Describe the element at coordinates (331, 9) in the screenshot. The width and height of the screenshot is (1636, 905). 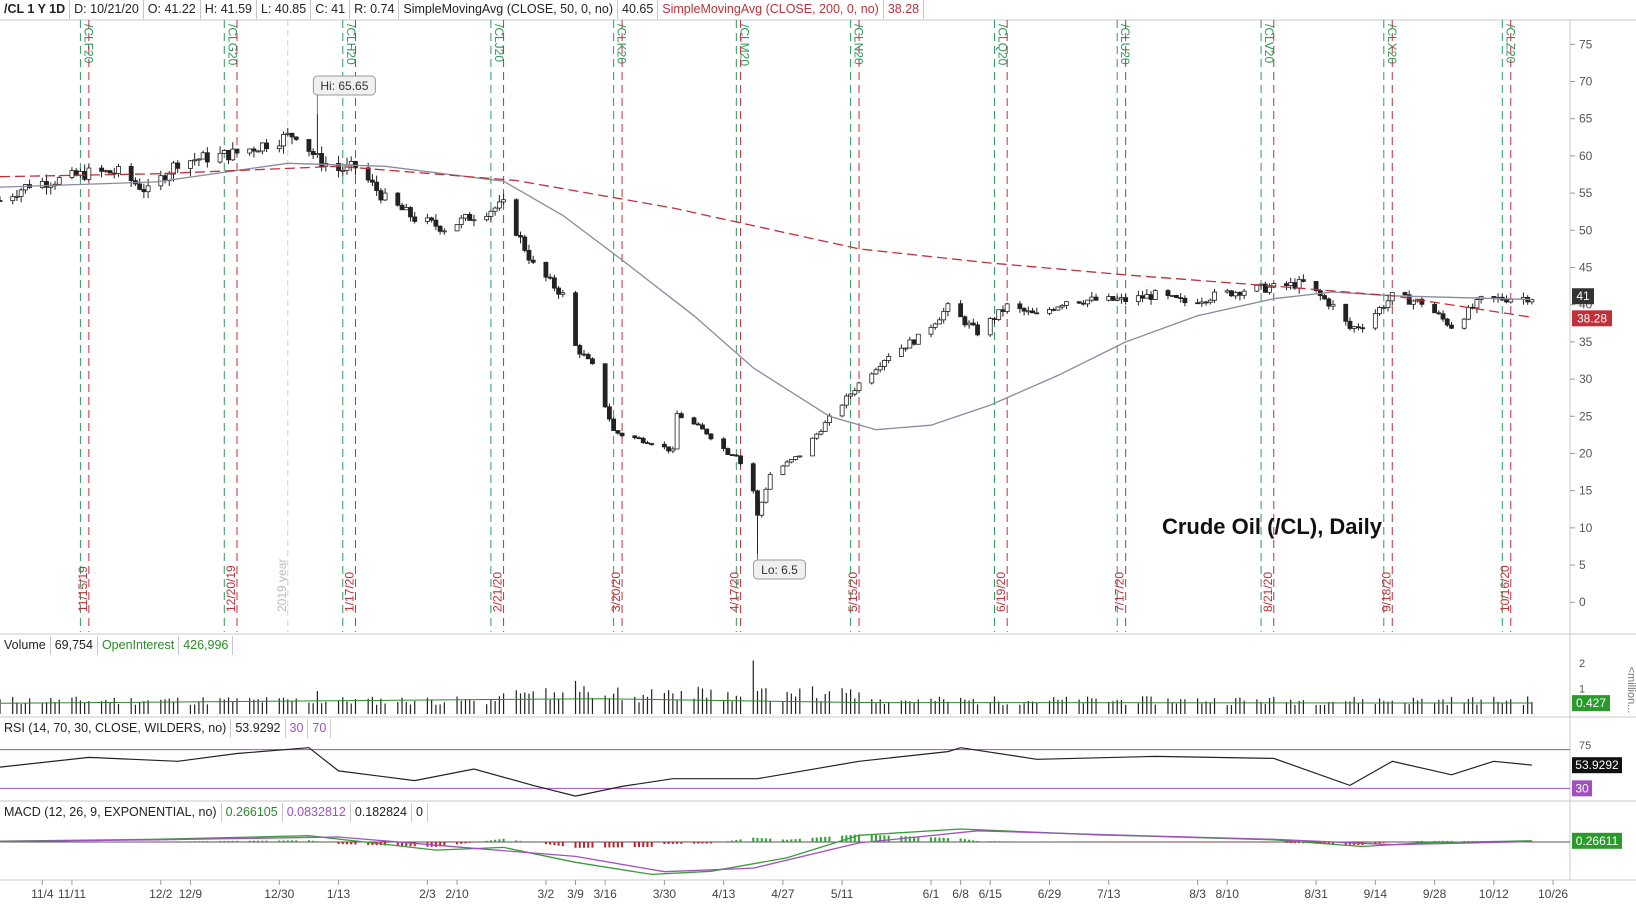
I see `close-readout: C: 41` at that location.